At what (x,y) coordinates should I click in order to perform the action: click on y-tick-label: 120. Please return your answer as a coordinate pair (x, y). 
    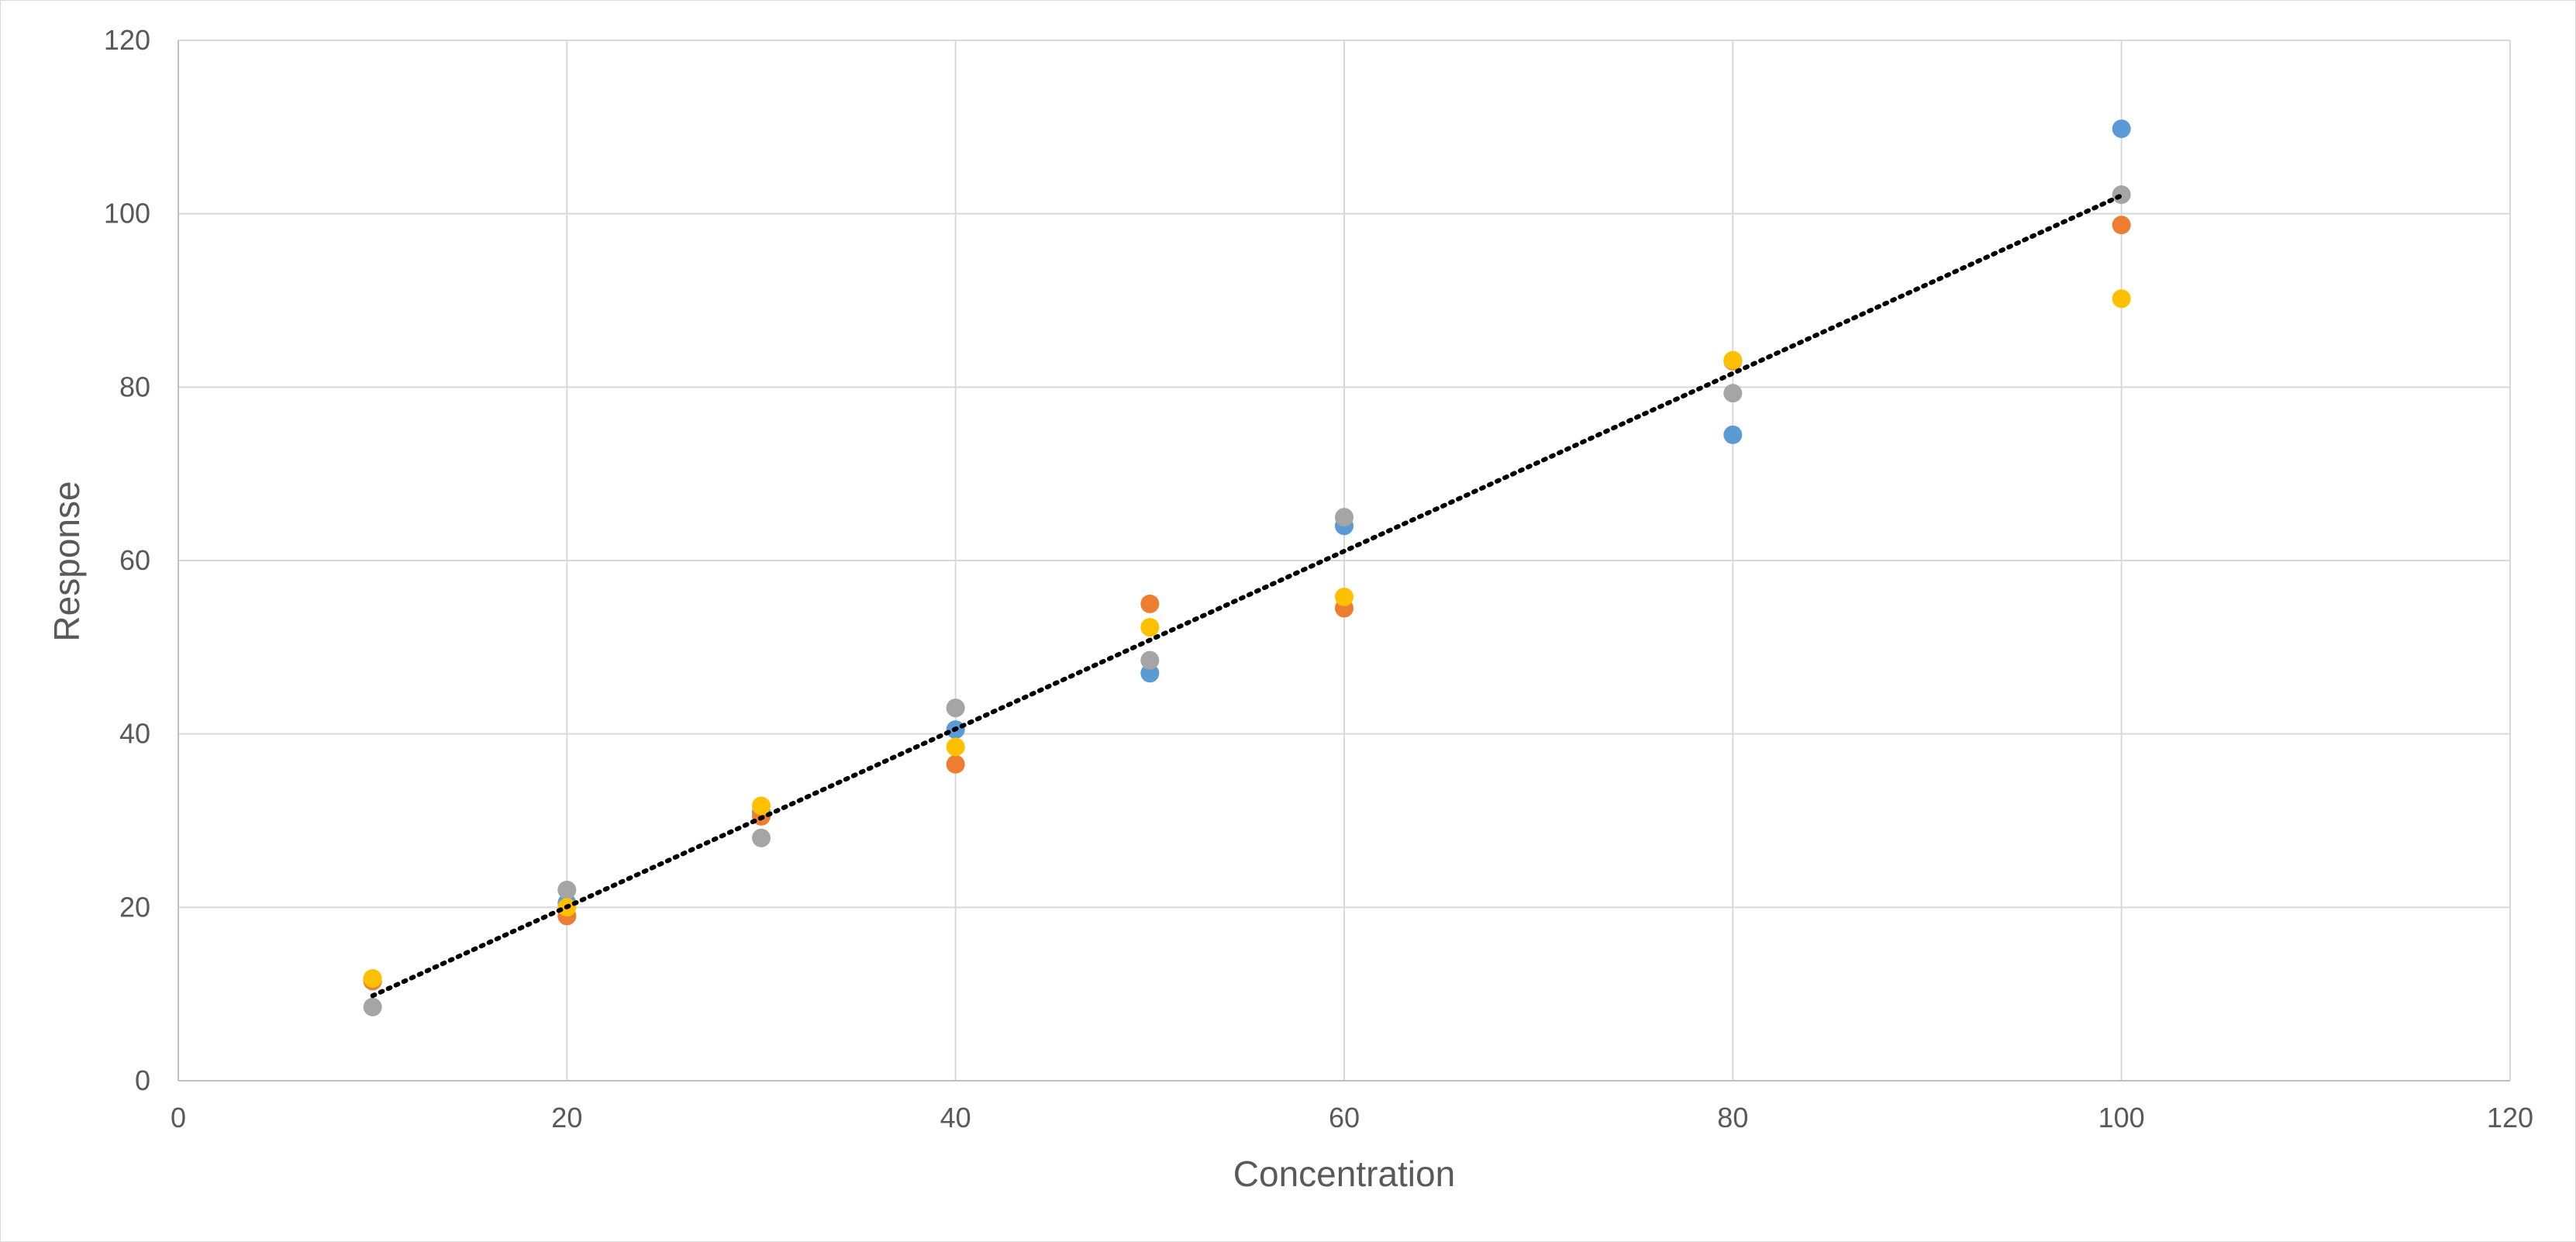
    Looking at the image, I should click on (127, 40).